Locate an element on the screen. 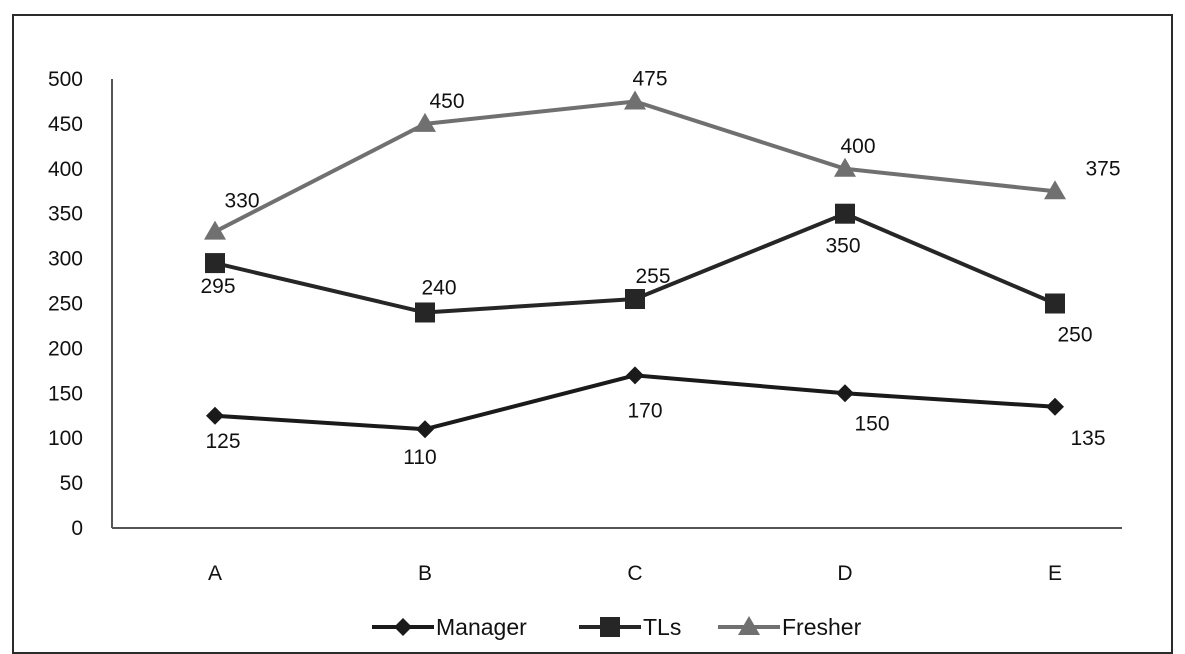 The width and height of the screenshot is (1185, 654). series-manager is located at coordinates (635, 402).